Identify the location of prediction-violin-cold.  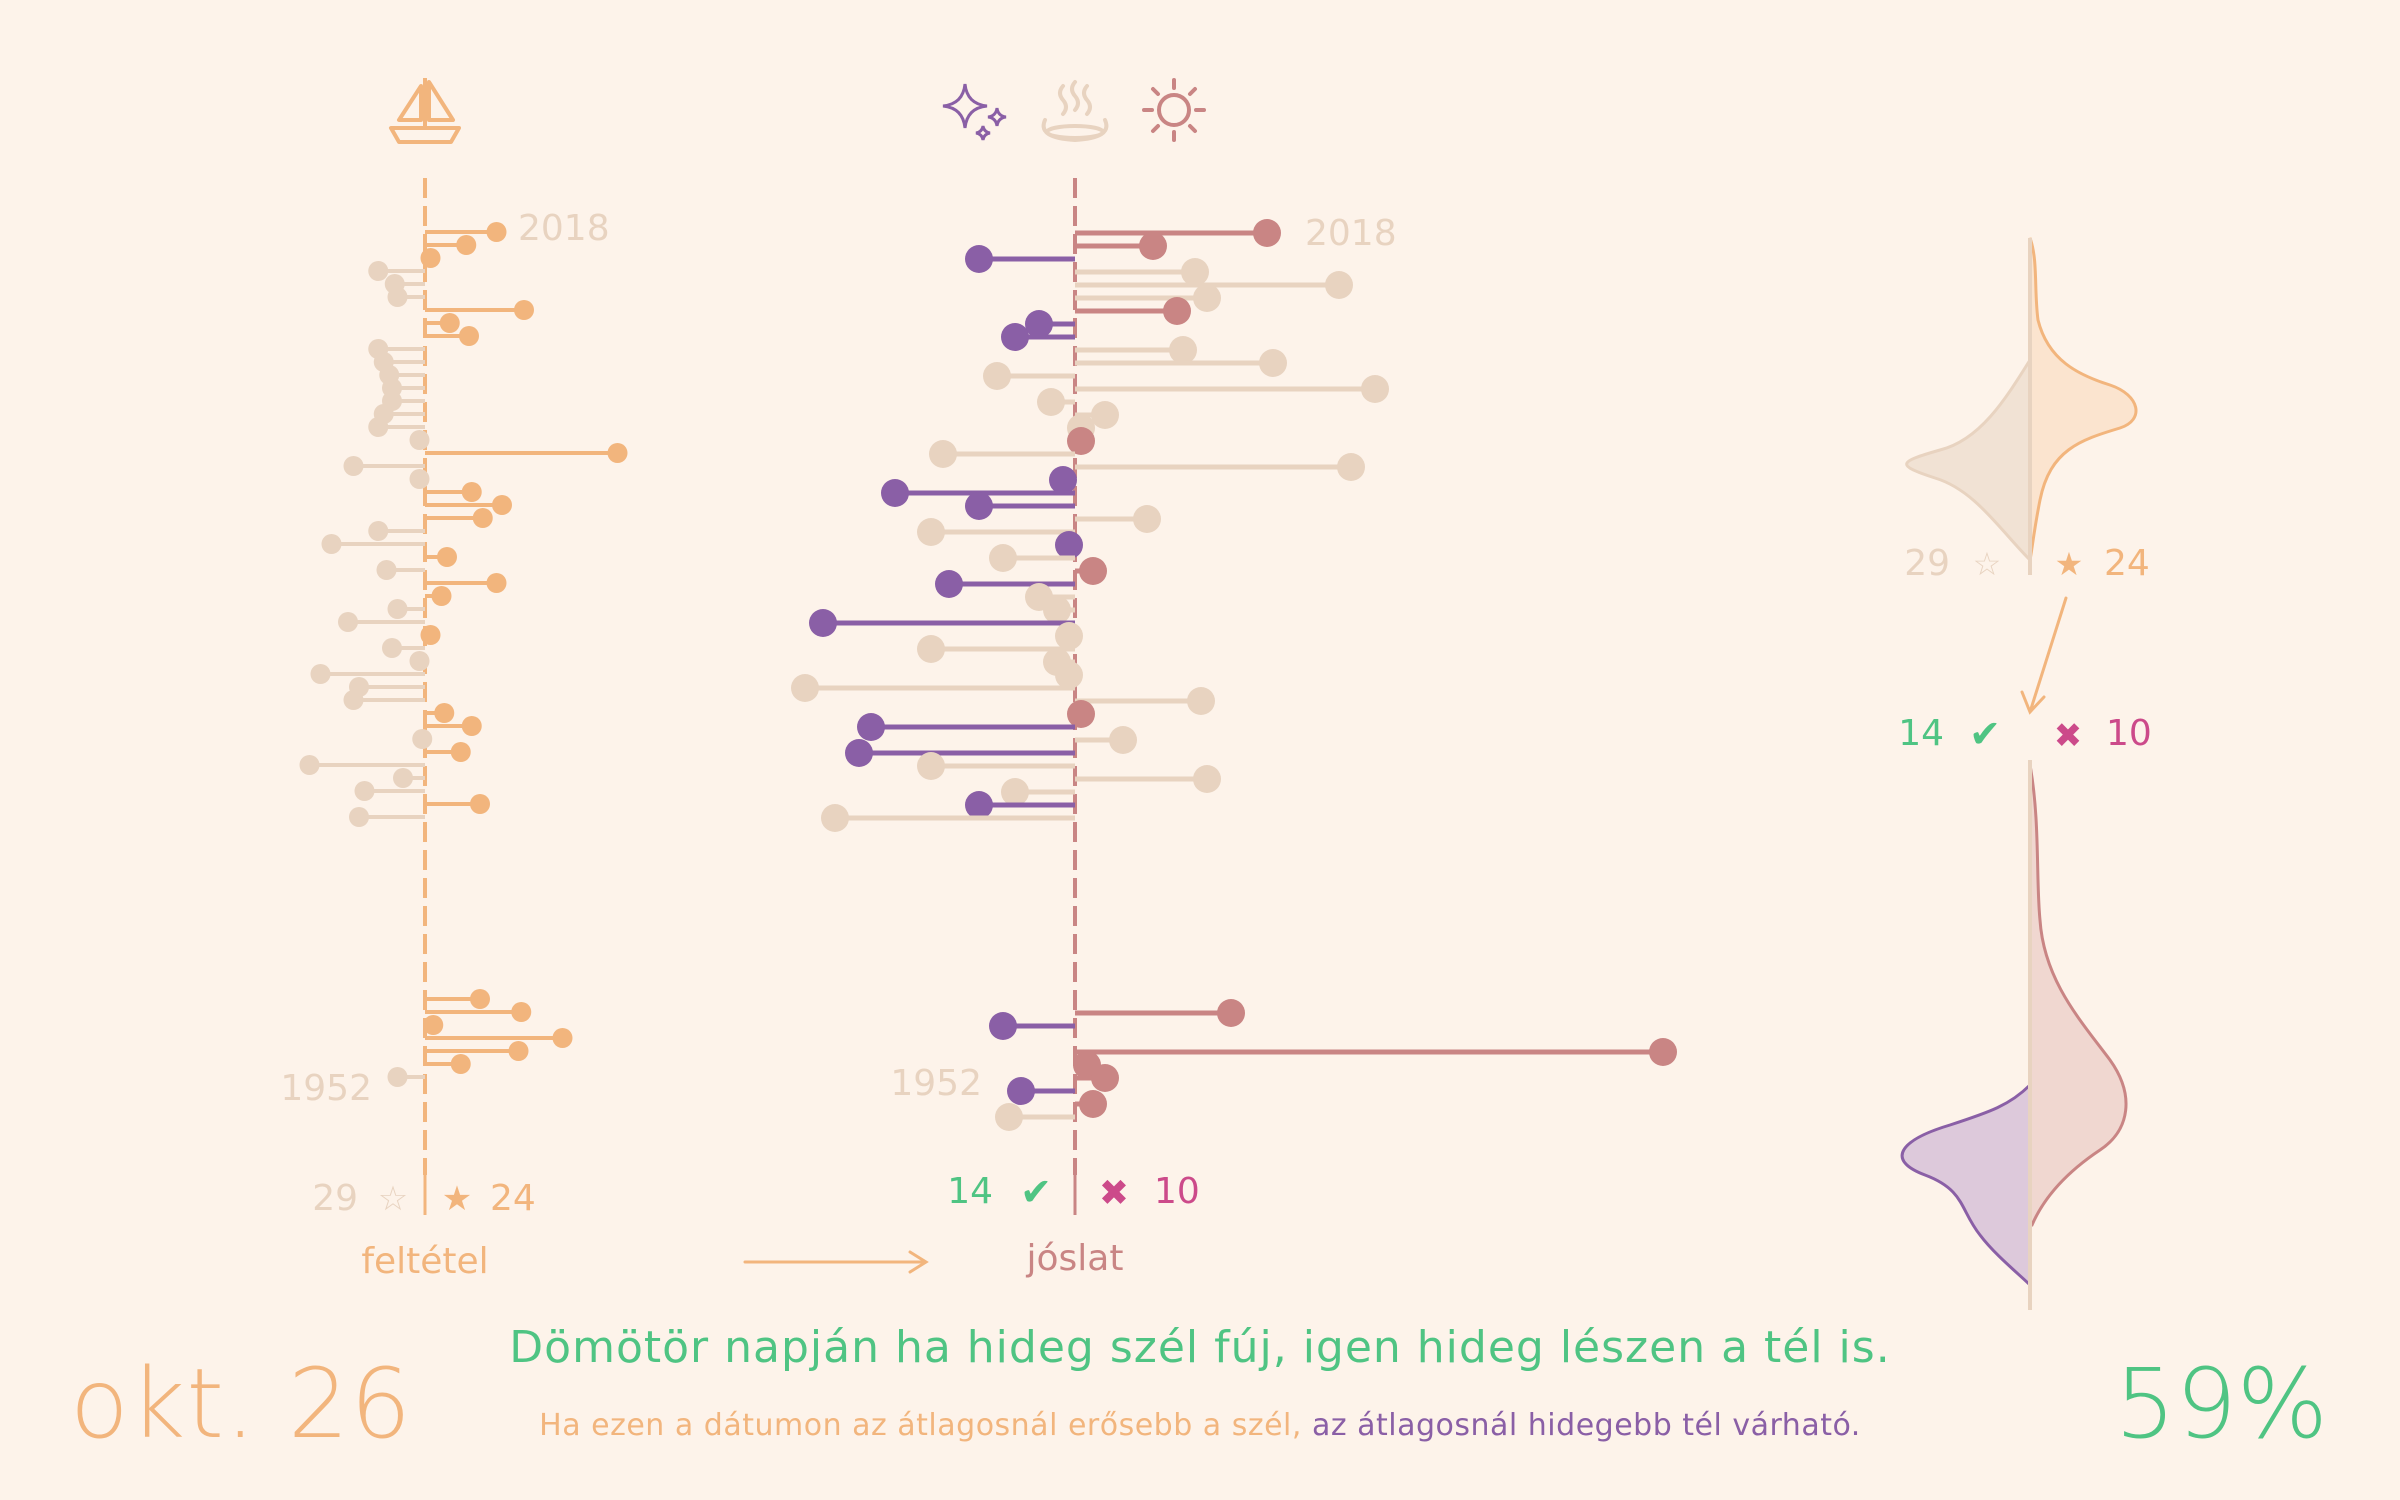
(1966, 1185).